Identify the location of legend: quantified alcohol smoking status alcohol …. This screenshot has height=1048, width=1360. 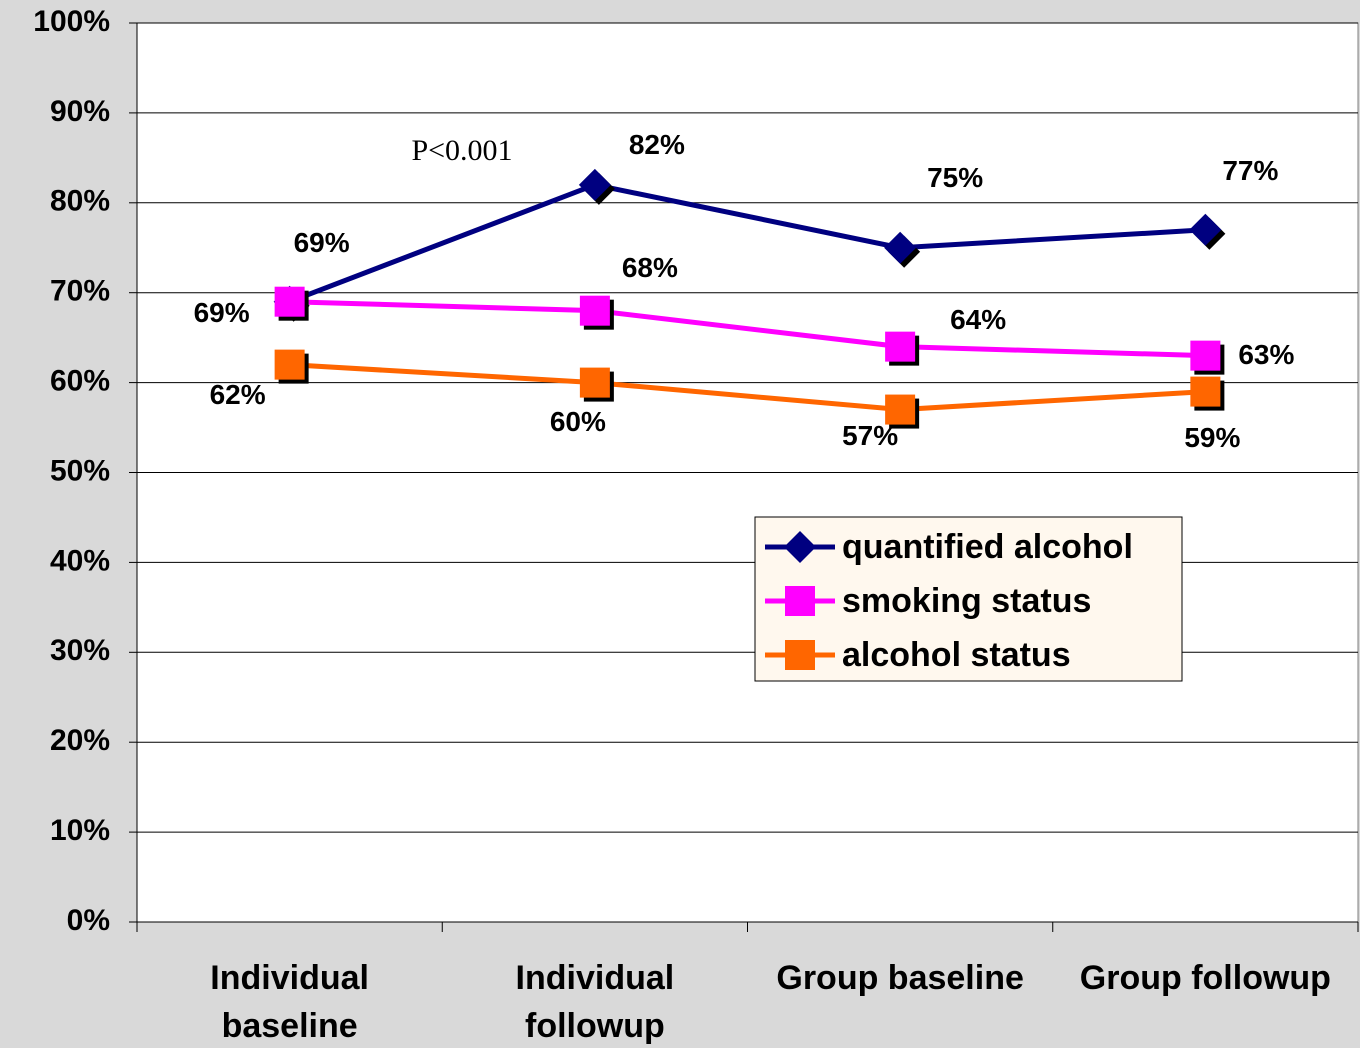
(968, 599).